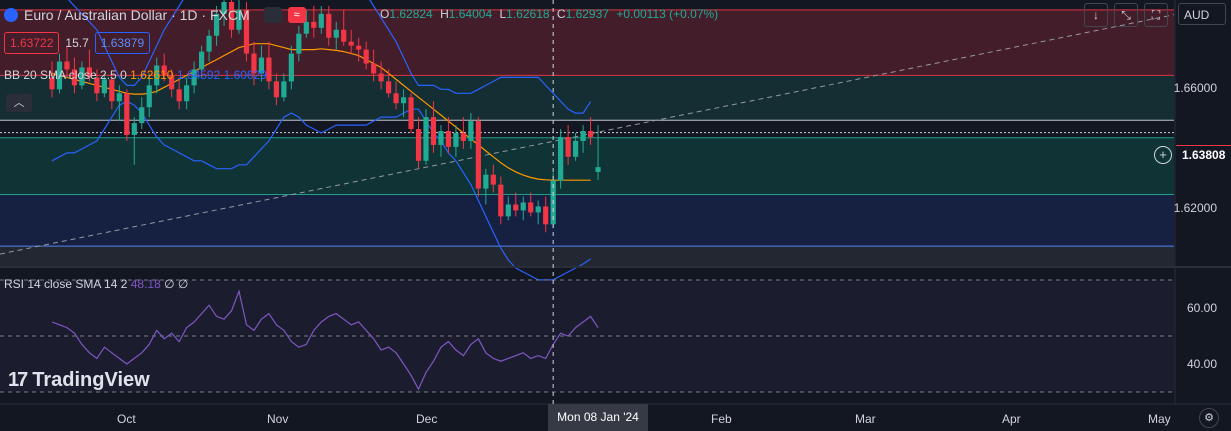 Image resolution: width=1231 pixels, height=431 pixels. I want to click on crosshair-date-label: Mon 08 Jan '24, so click(598, 417).